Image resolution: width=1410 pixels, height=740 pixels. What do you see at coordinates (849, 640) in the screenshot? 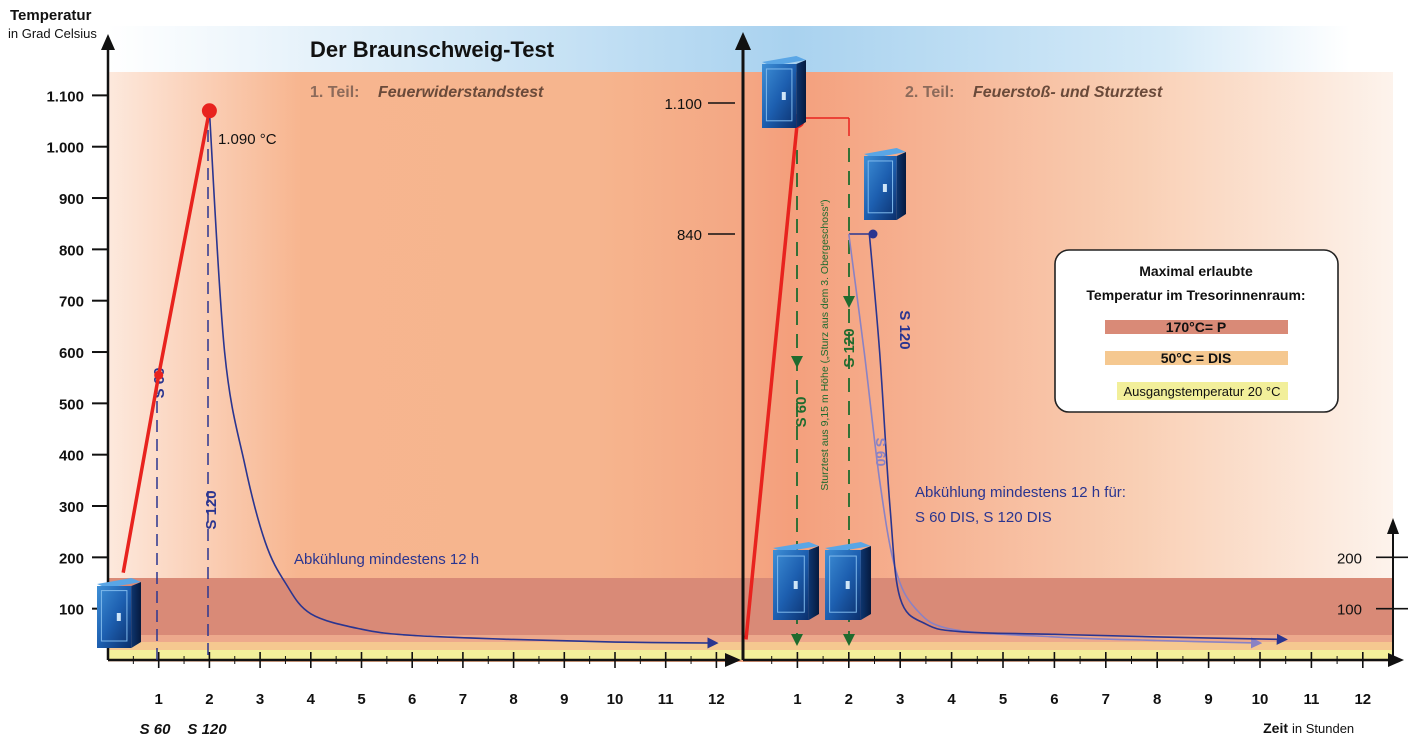
I see `s120-drop-arrow-end` at bounding box center [849, 640].